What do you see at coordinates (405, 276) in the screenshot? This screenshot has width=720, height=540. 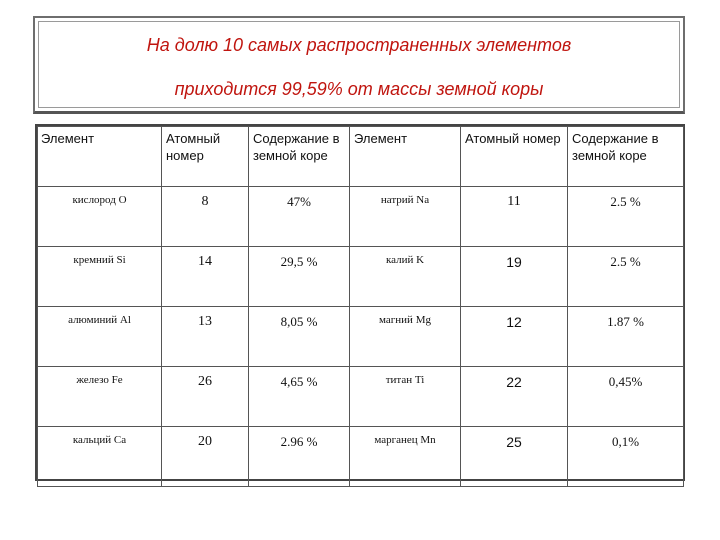 I see `cell-element: калий K` at bounding box center [405, 276].